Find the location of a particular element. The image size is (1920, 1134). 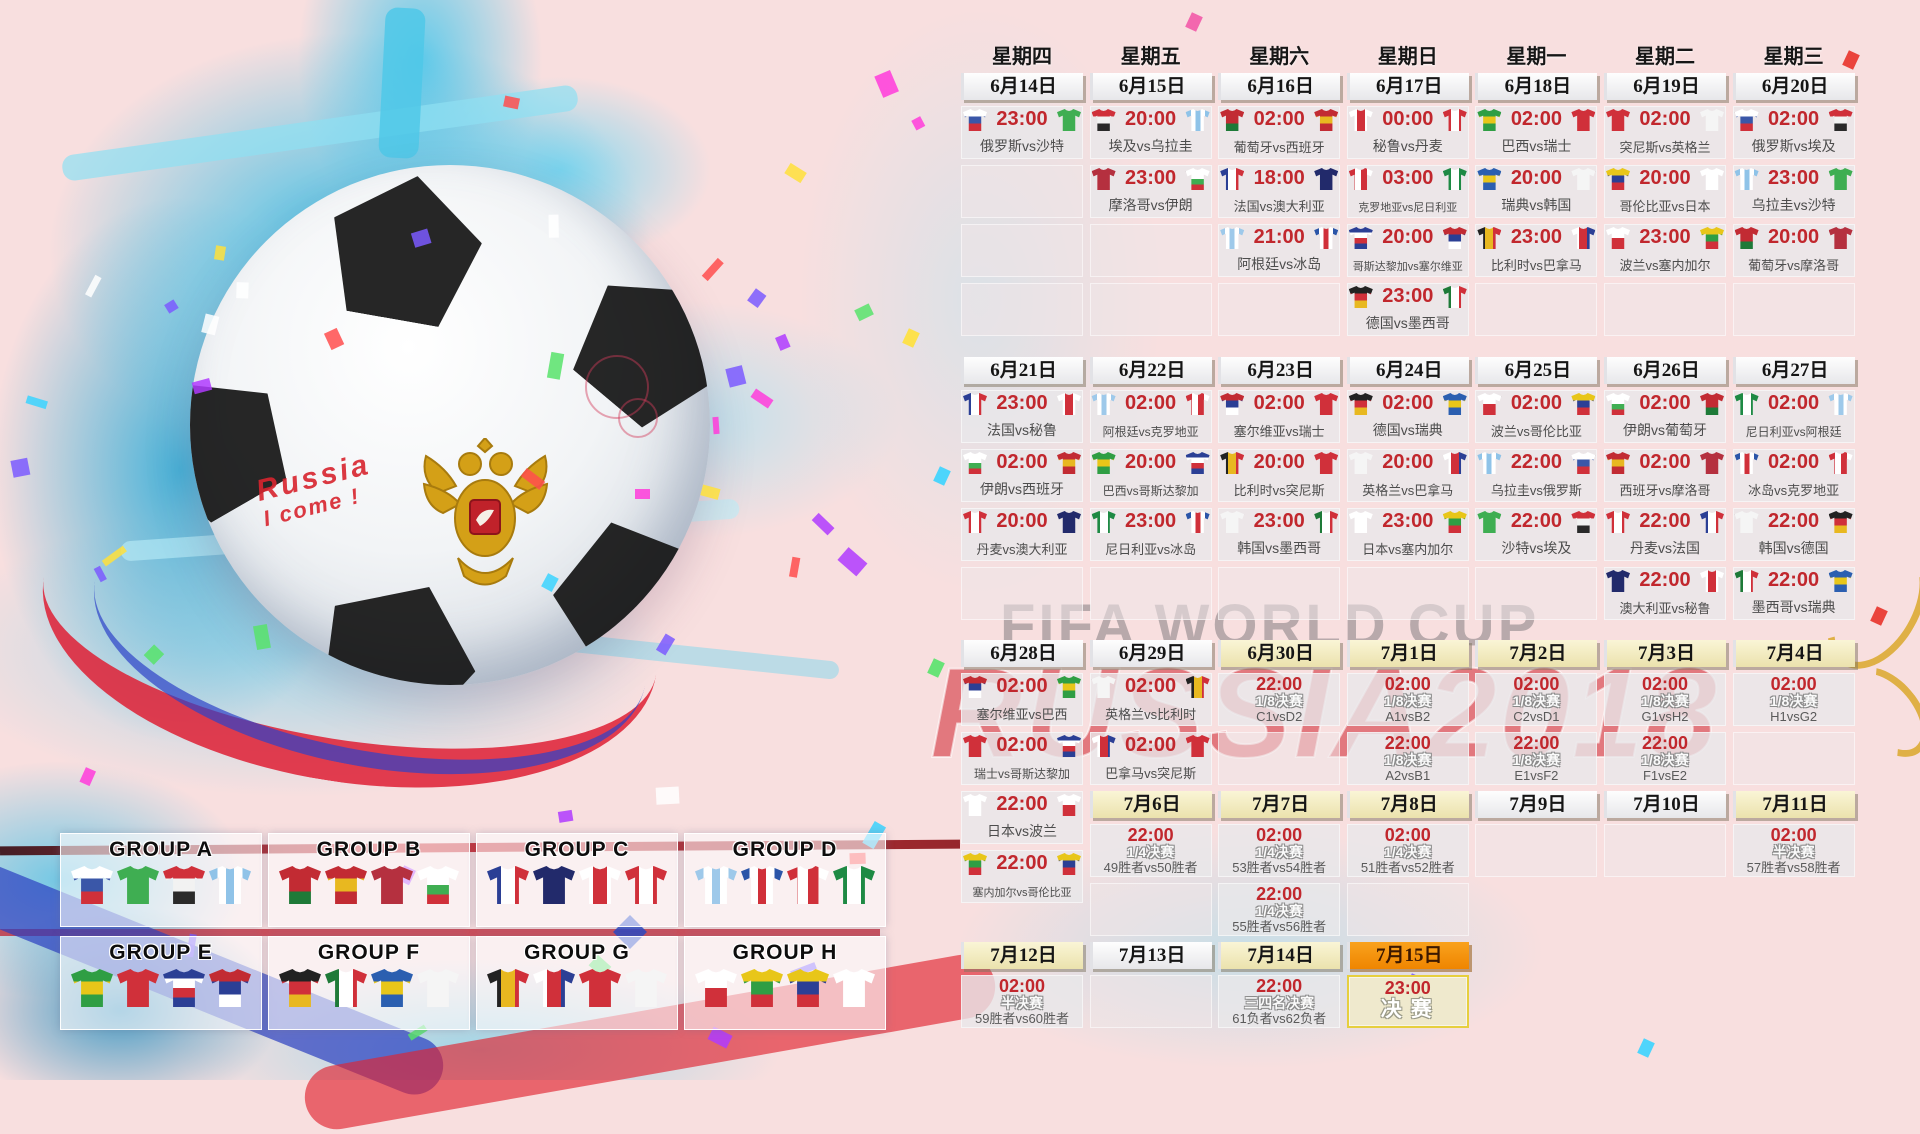

match-teams: 巴西vs哥斯达黎加 is located at coordinates (1150, 491).